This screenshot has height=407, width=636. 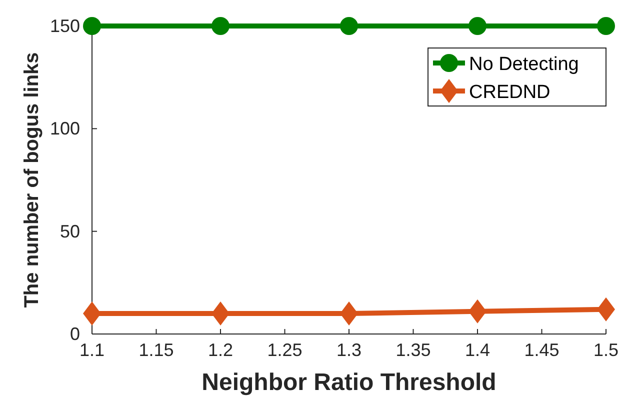 I want to click on x-tick-label: 1.15, so click(x=156, y=350).